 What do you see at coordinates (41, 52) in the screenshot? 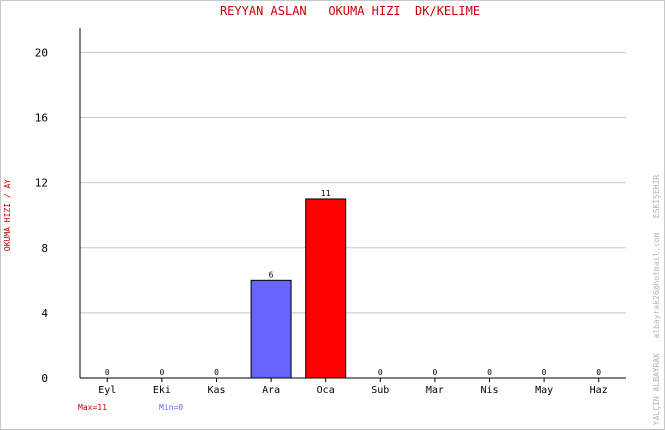
I see `y-tick-label: 20` at bounding box center [41, 52].